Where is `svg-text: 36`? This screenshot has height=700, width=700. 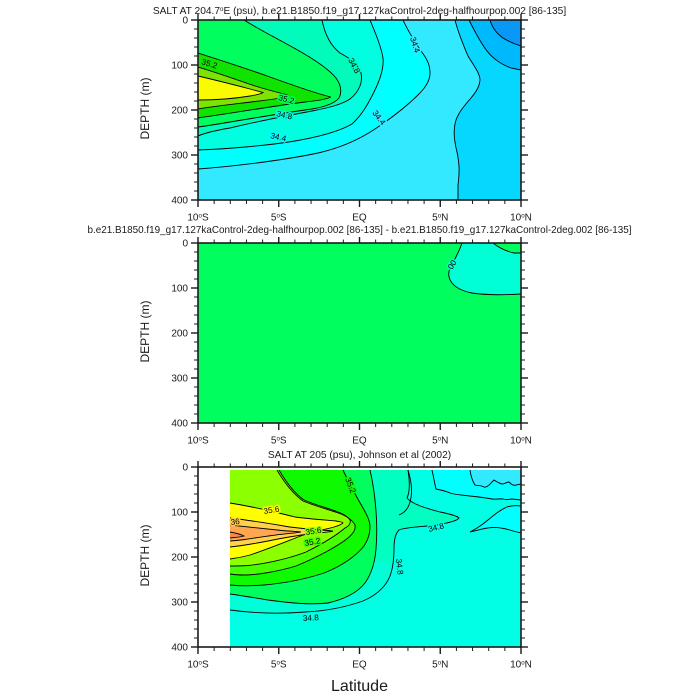 svg-text: 36 is located at coordinates (235, 522).